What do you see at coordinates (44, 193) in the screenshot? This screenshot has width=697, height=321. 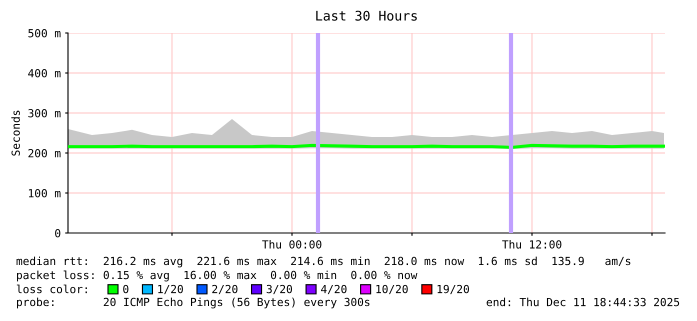 I see `y-tick-label: 100 m` at bounding box center [44, 193].